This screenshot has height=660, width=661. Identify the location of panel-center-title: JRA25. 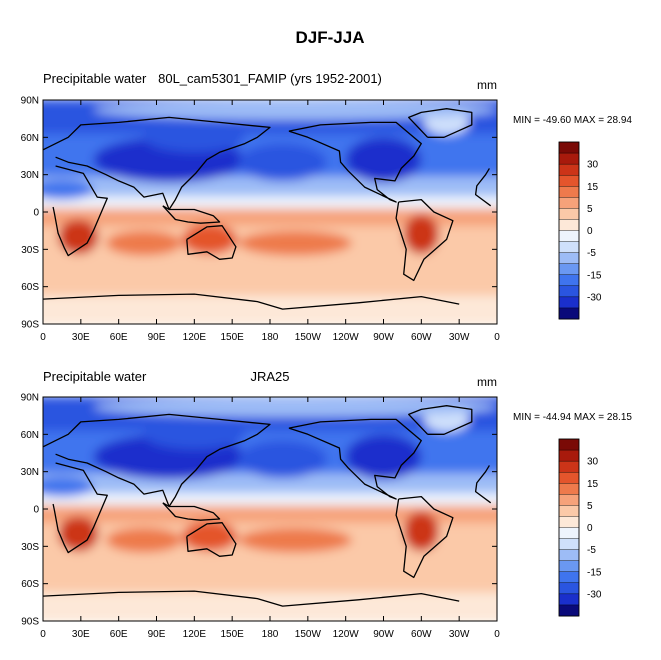
(269, 376).